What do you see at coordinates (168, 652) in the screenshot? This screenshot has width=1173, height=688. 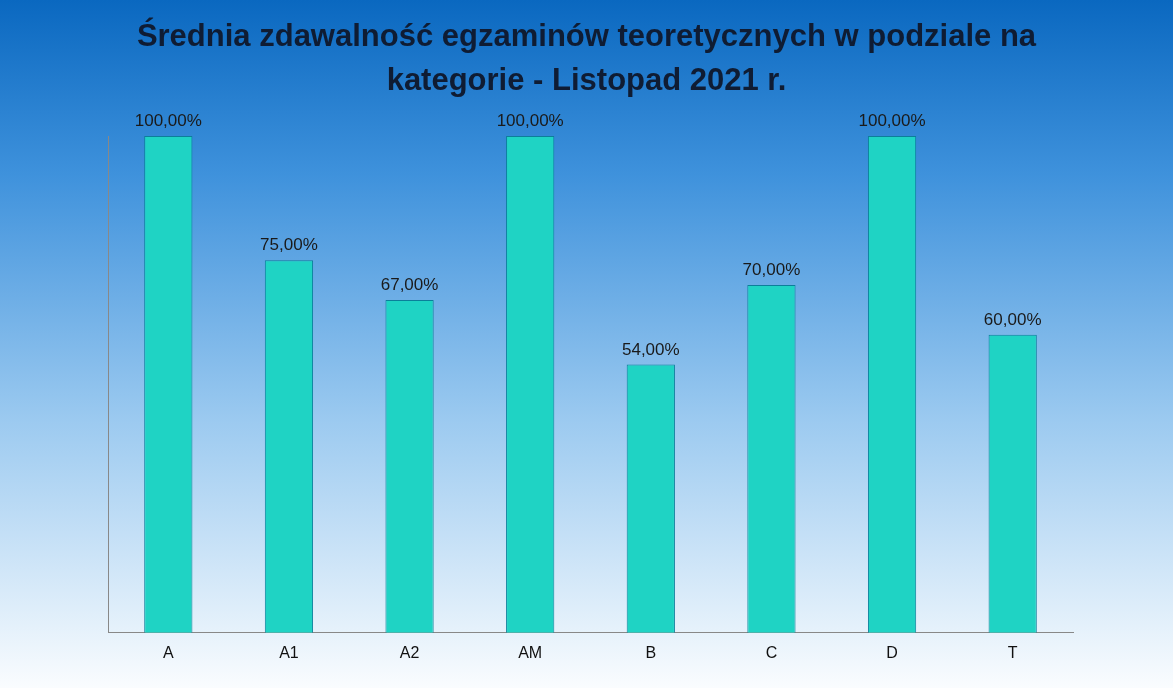 I see `x-tick-label: A` at bounding box center [168, 652].